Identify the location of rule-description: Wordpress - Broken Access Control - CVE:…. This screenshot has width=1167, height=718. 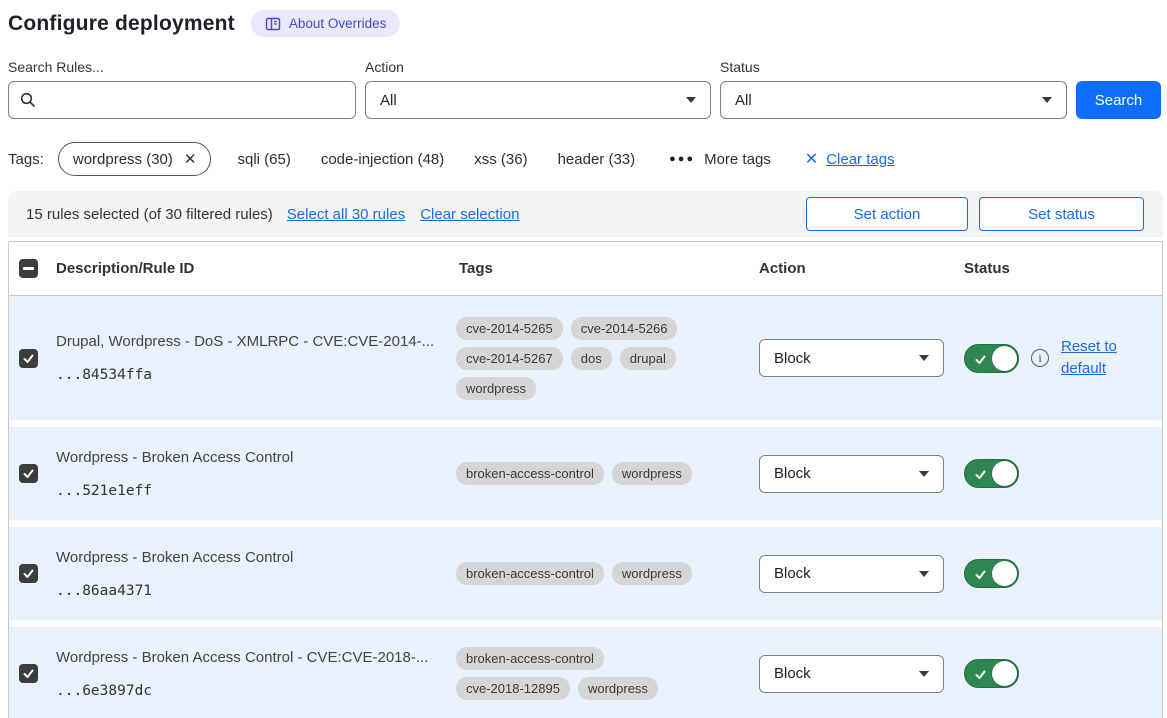
(242, 657).